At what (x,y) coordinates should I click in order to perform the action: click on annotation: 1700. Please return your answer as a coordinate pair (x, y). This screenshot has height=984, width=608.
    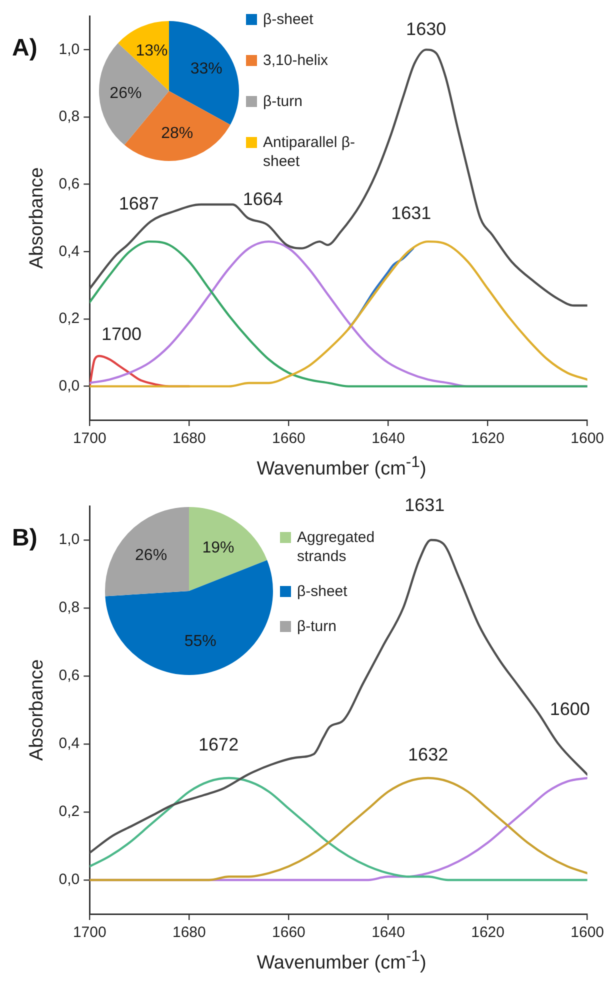
    Looking at the image, I should click on (121, 334).